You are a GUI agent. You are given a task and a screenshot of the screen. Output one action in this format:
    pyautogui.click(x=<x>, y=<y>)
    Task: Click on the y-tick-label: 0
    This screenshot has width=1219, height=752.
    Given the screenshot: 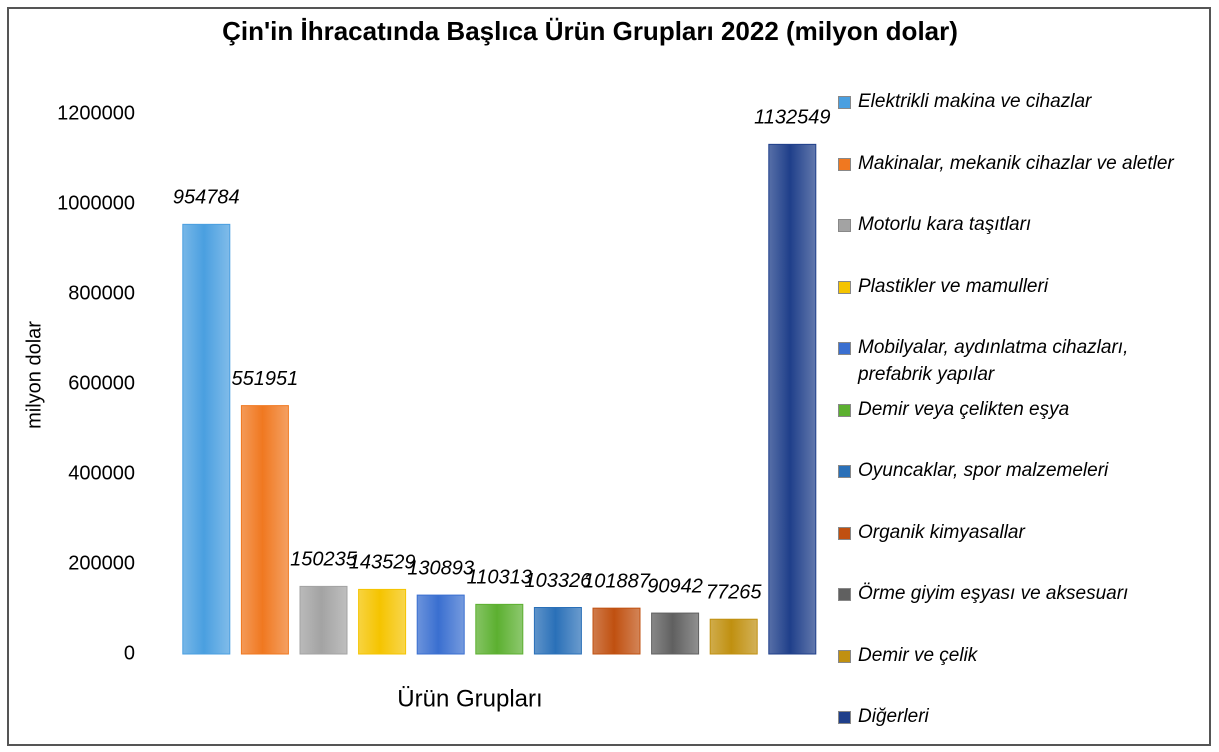 What is the action you would take?
    pyautogui.click(x=129, y=653)
    